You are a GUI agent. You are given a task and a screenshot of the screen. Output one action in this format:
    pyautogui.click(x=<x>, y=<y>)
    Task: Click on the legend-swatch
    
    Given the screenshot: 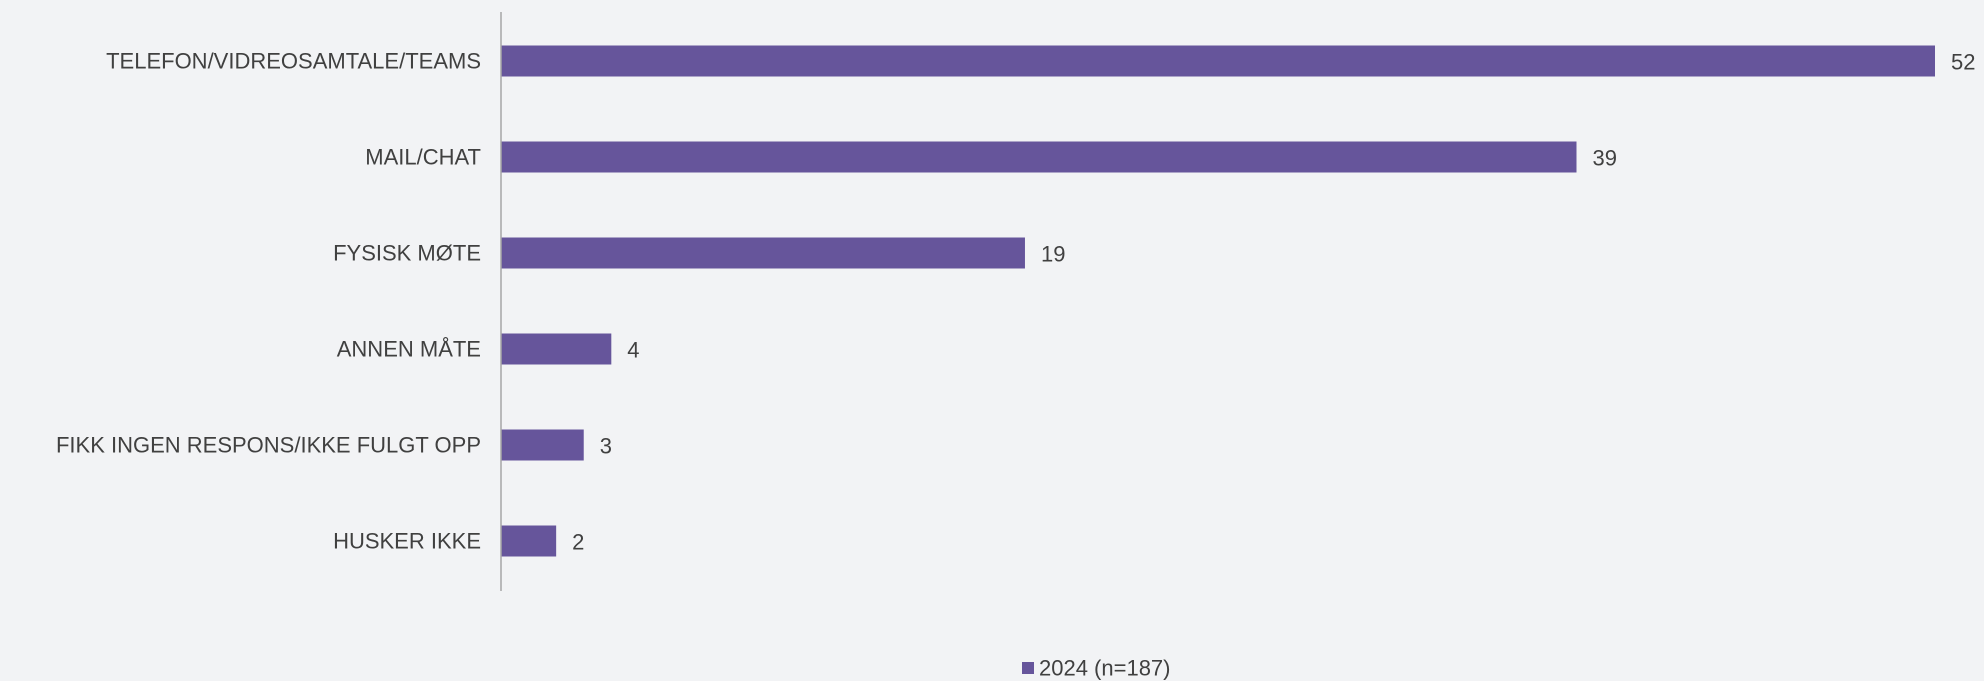 What is the action you would take?
    pyautogui.click(x=1028, y=668)
    